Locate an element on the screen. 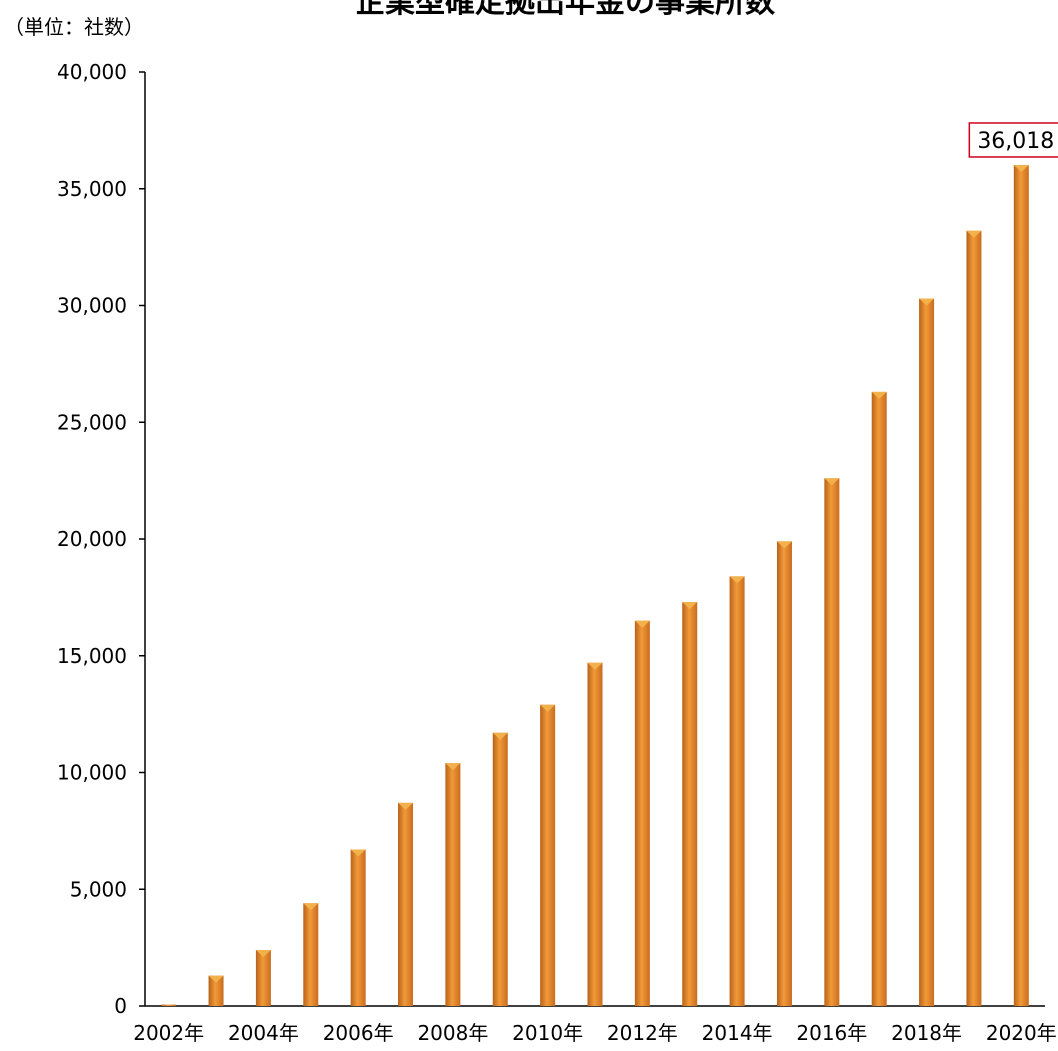 The height and width of the screenshot is (1051, 1058). y-tick-label: 20,000 is located at coordinates (92, 539).